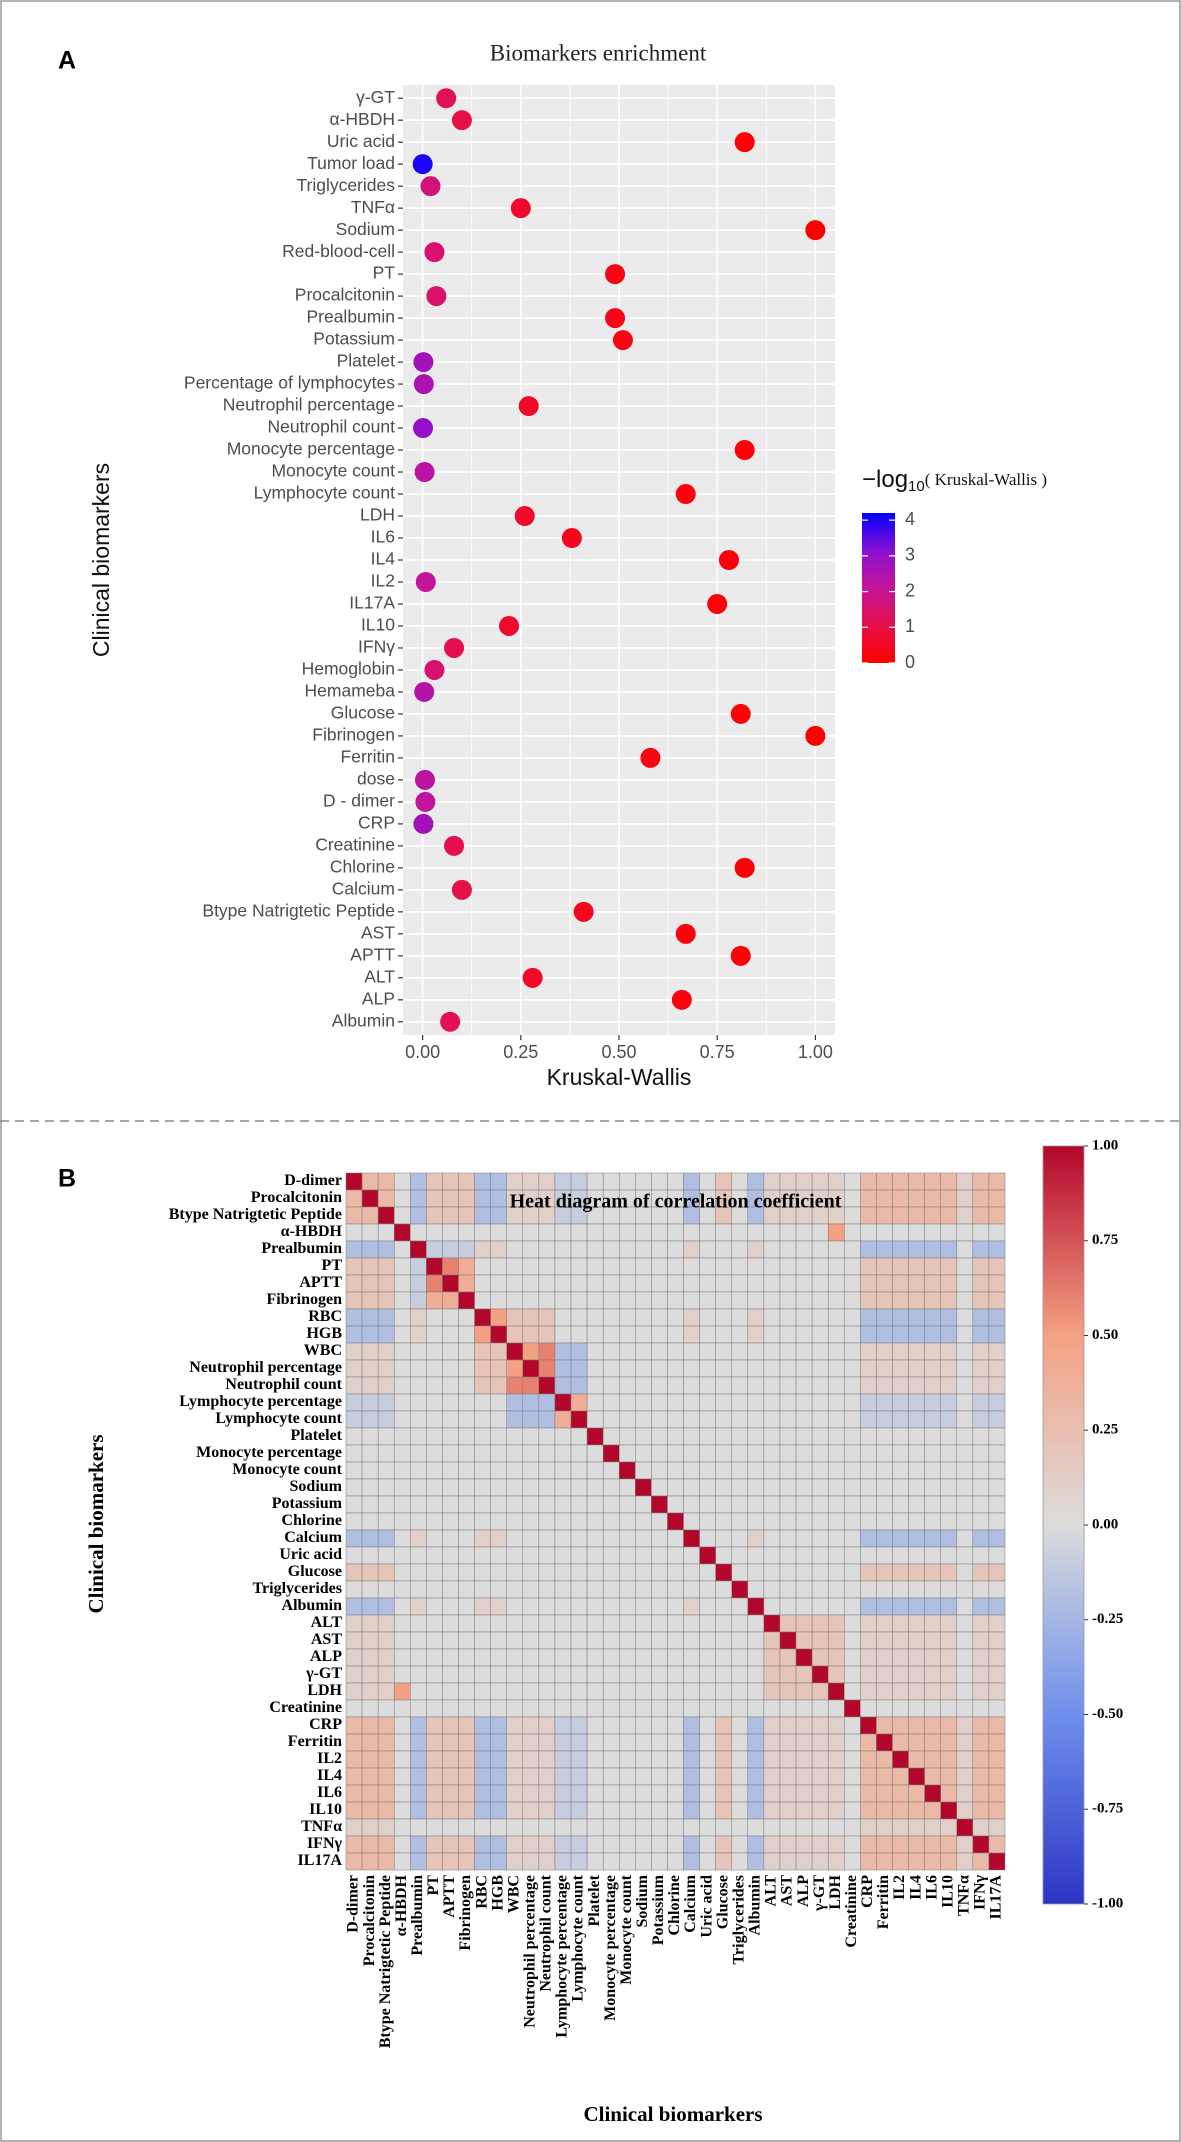 This screenshot has width=1181, height=2142. Describe the element at coordinates (362, 866) in the screenshot. I see `y-tick-label: Chlorine` at that location.